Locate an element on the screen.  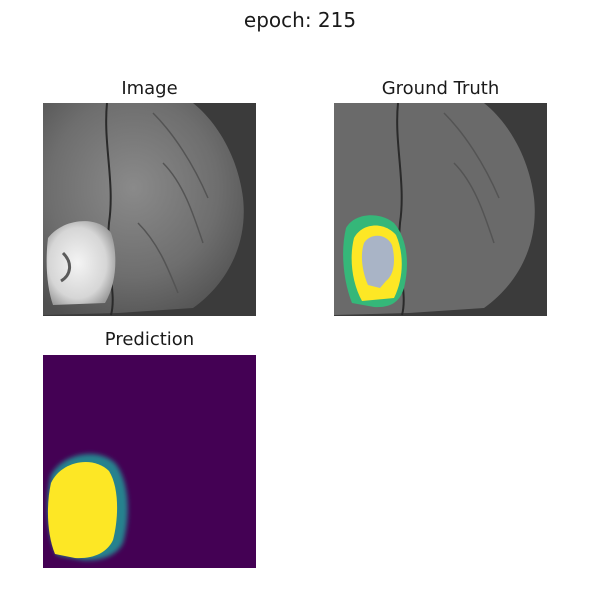
prediction-svg is located at coordinates (149, 461).